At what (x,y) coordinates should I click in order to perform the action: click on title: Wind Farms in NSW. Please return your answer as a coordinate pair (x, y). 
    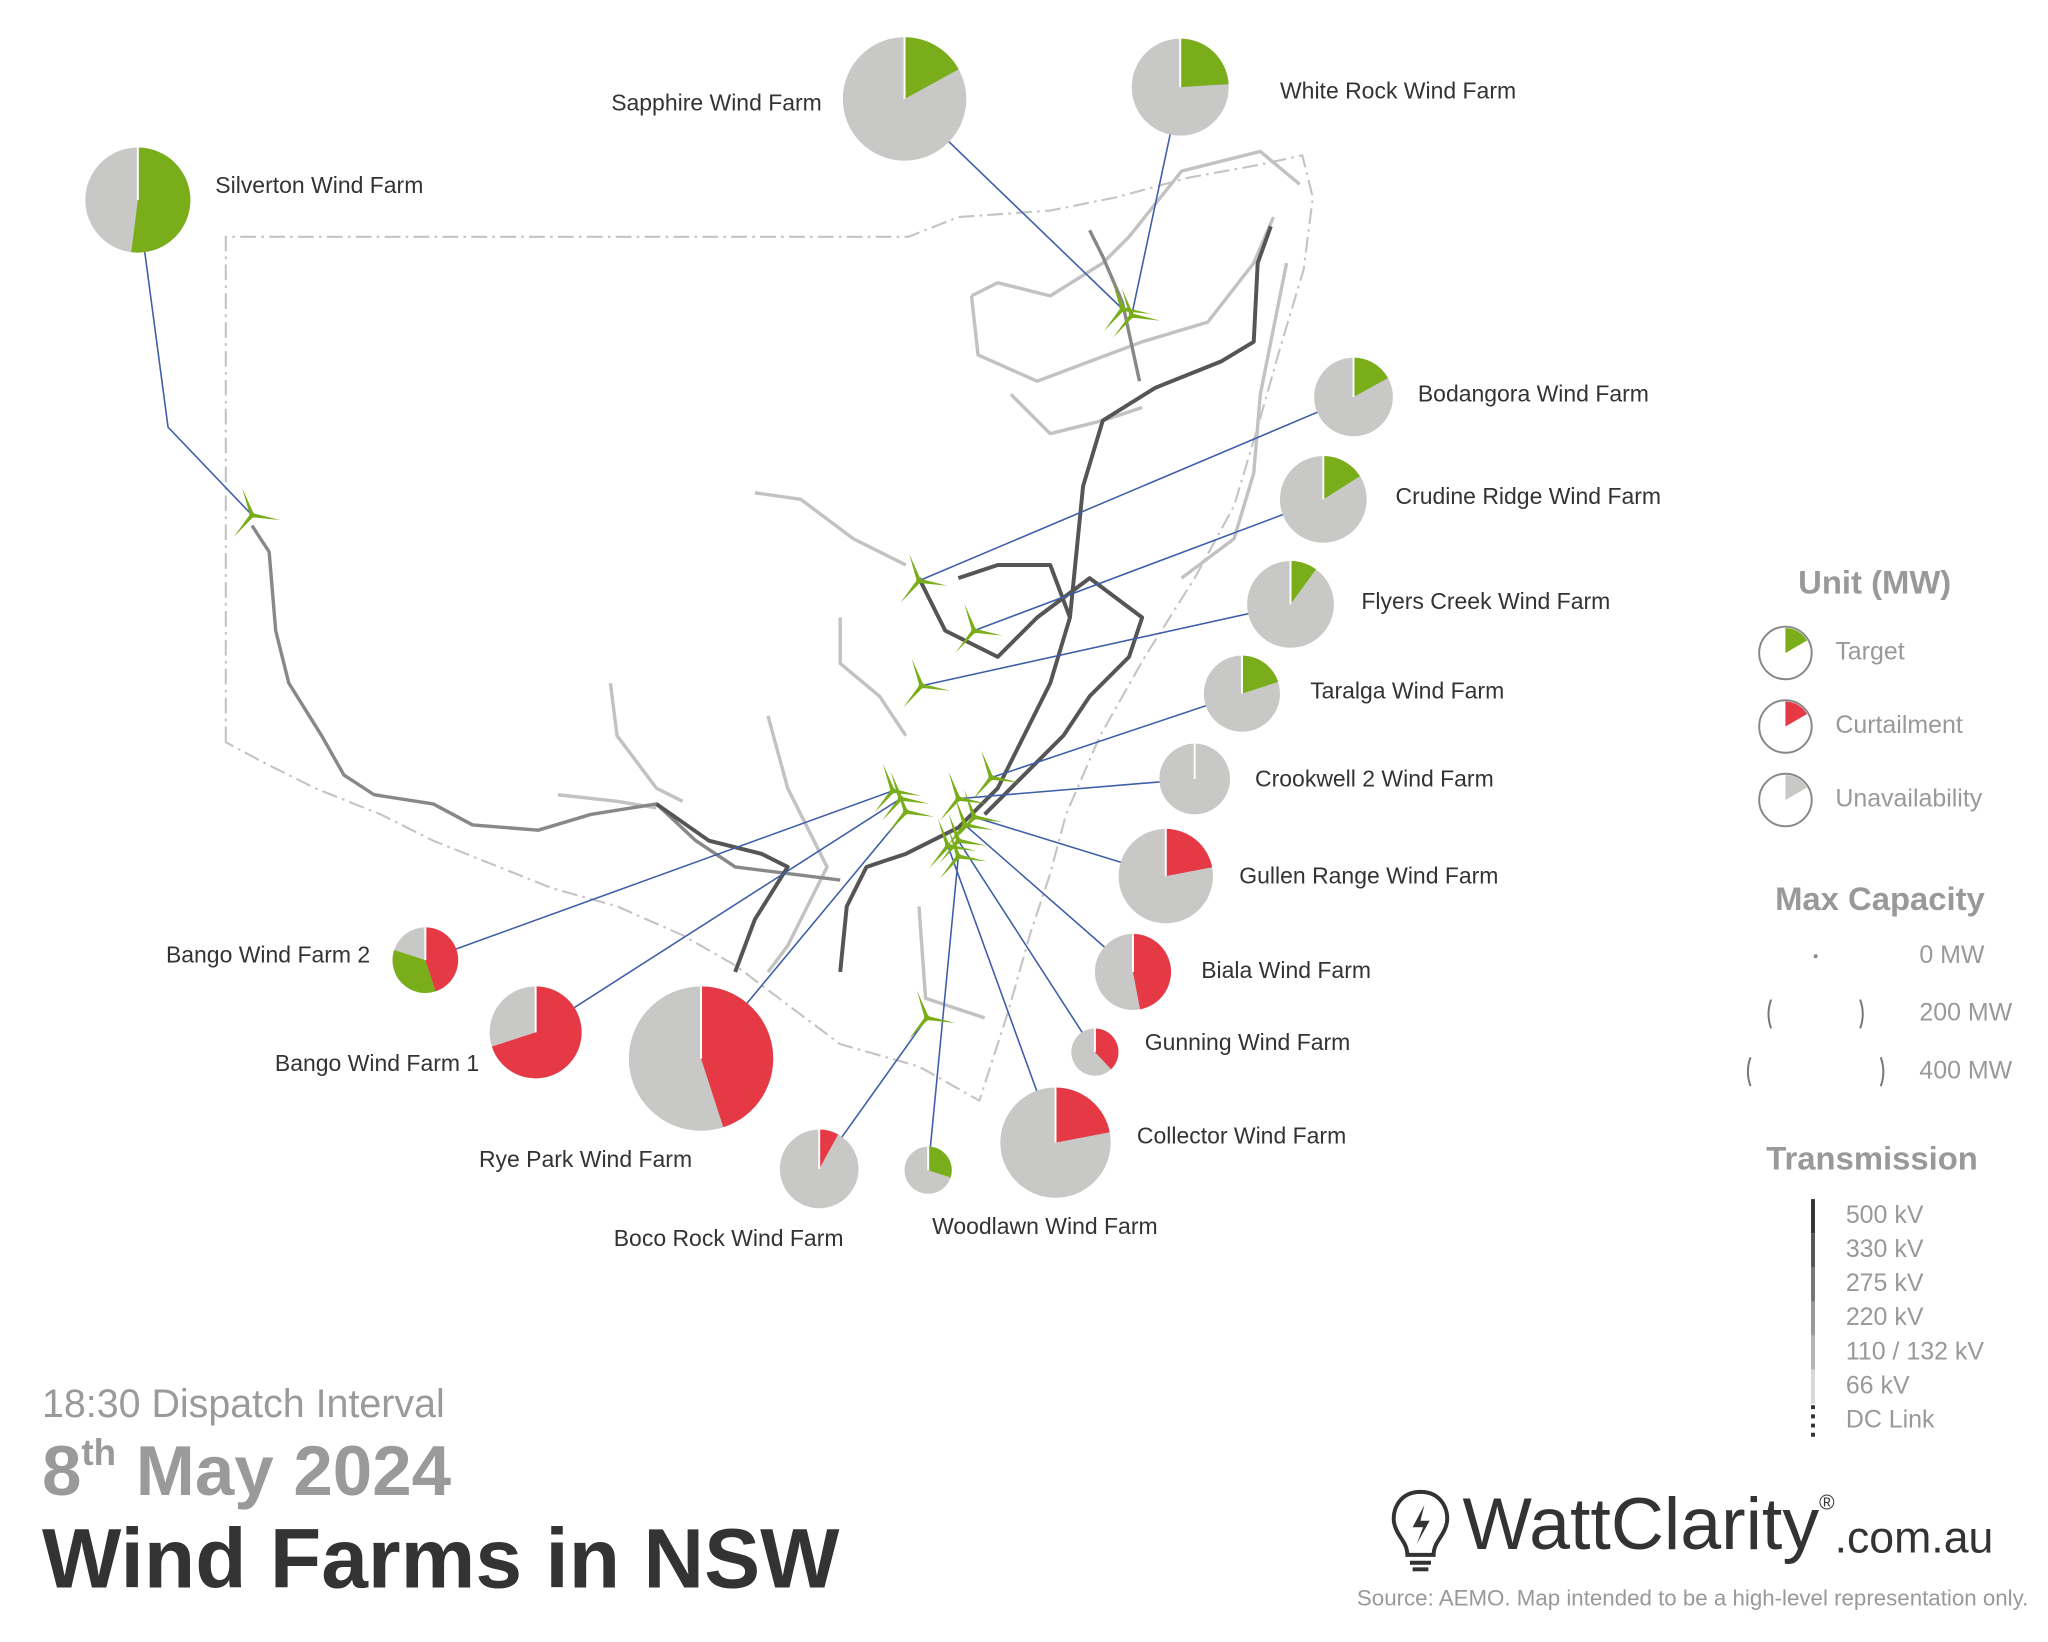
    Looking at the image, I should click on (441, 1559).